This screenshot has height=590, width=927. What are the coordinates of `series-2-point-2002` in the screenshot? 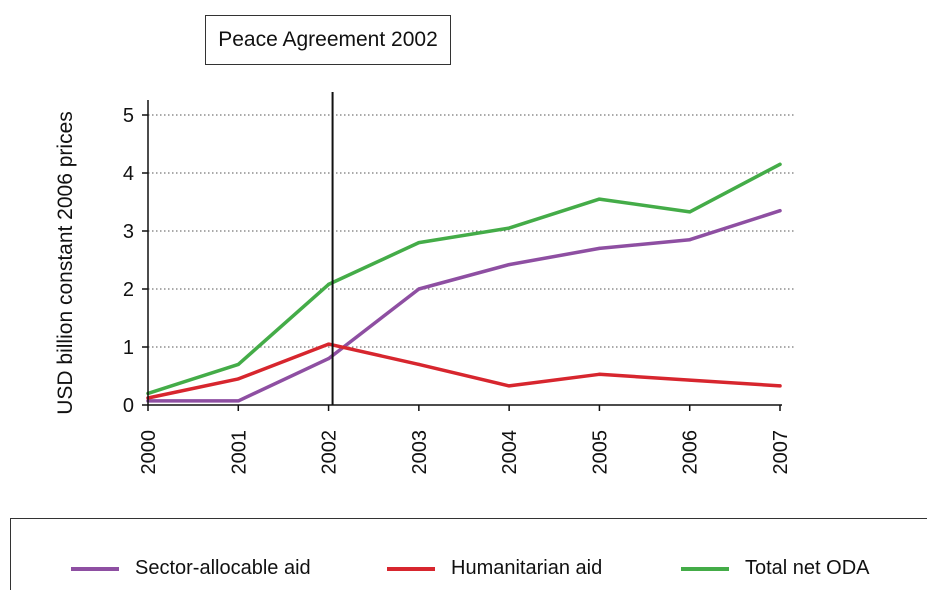 It's located at (328, 284).